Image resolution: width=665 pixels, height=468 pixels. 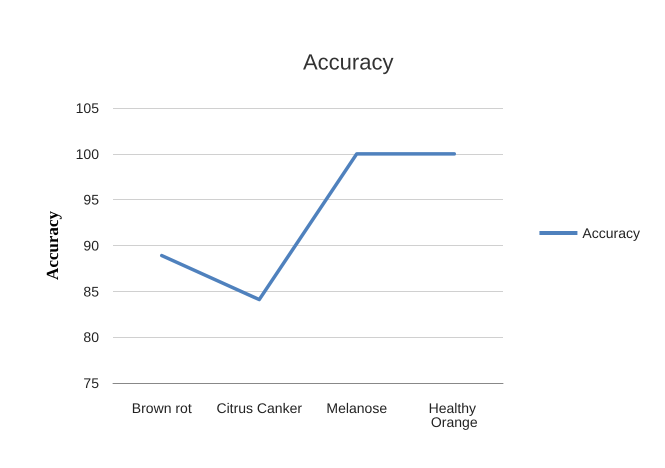 What do you see at coordinates (91, 291) in the screenshot?
I see `y-tick-label: 85` at bounding box center [91, 291].